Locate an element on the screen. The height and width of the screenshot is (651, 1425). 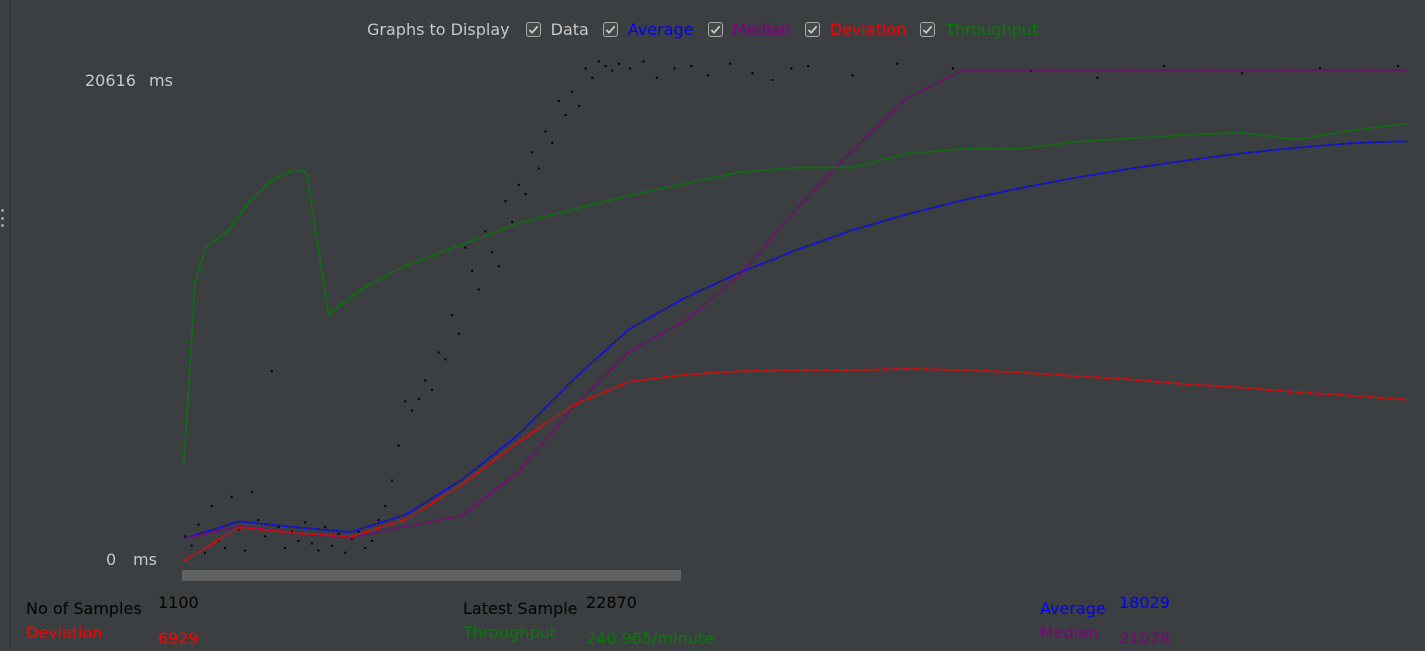
checkbox-throughput-label: Throughput is located at coordinates (992, 29).